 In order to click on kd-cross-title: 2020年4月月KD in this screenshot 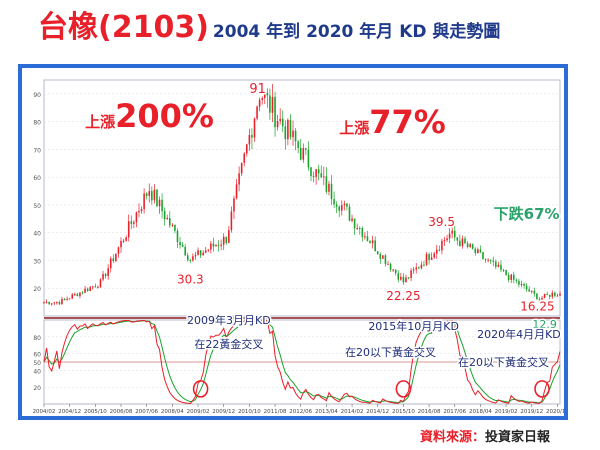, I will do `click(519, 334)`.